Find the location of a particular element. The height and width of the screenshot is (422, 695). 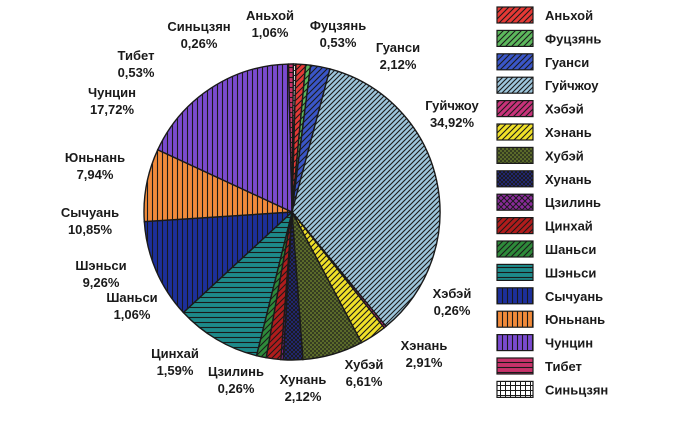

slice-label-value: 6,61% is located at coordinates (364, 381).